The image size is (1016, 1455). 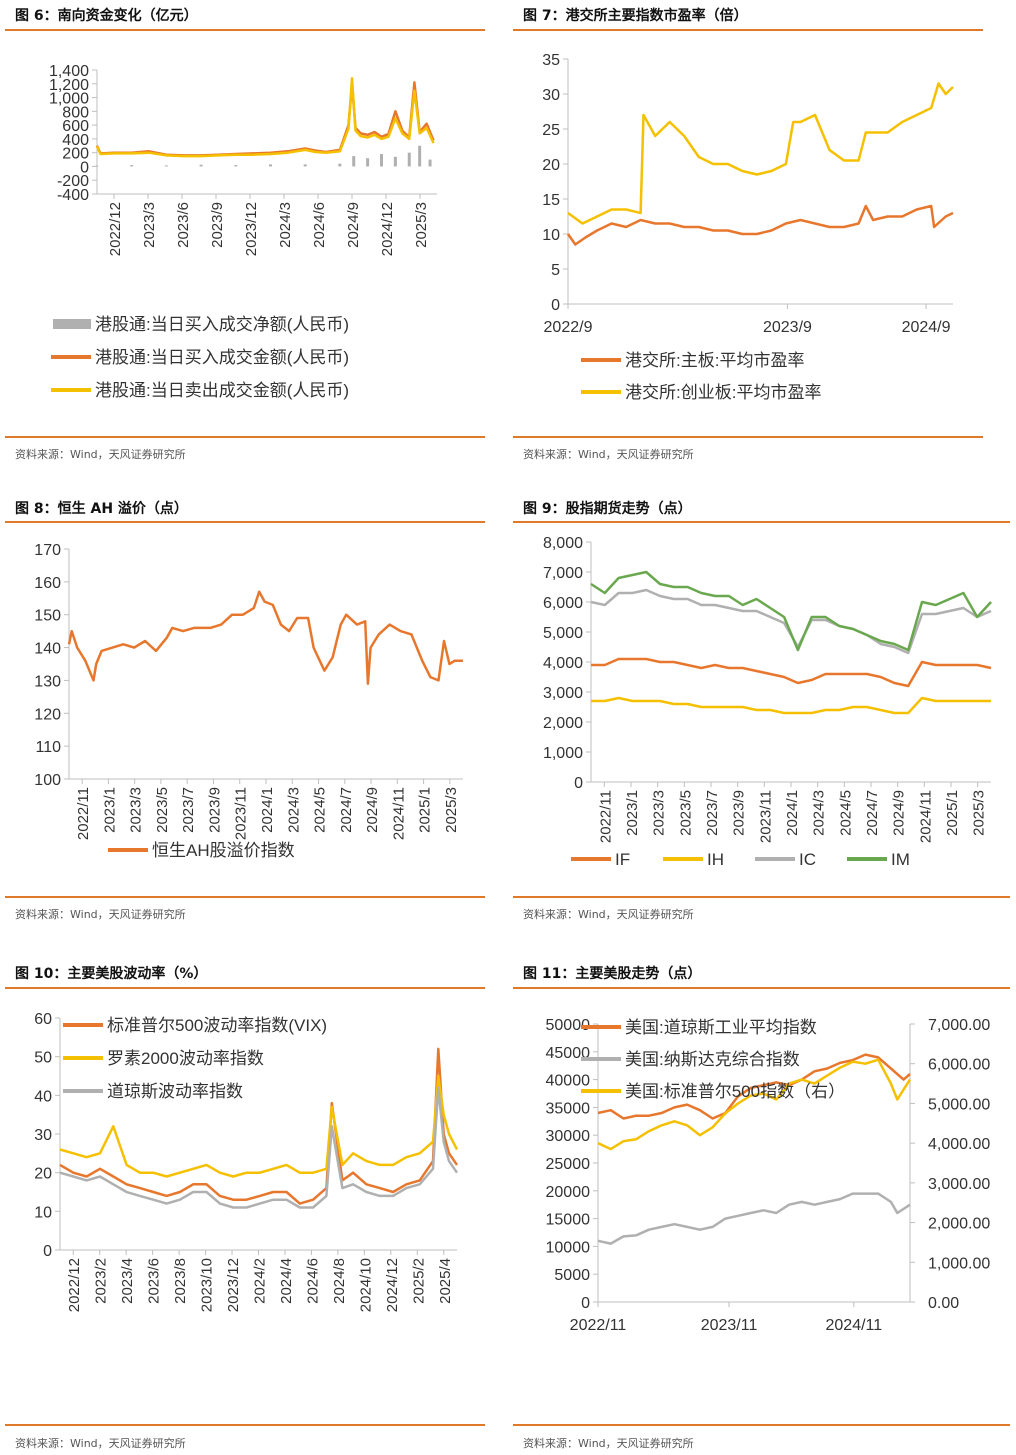 What do you see at coordinates (608, 1443) in the screenshot?
I see `figure-11-source: 资料来源：Wind，天风证券研究所` at bounding box center [608, 1443].